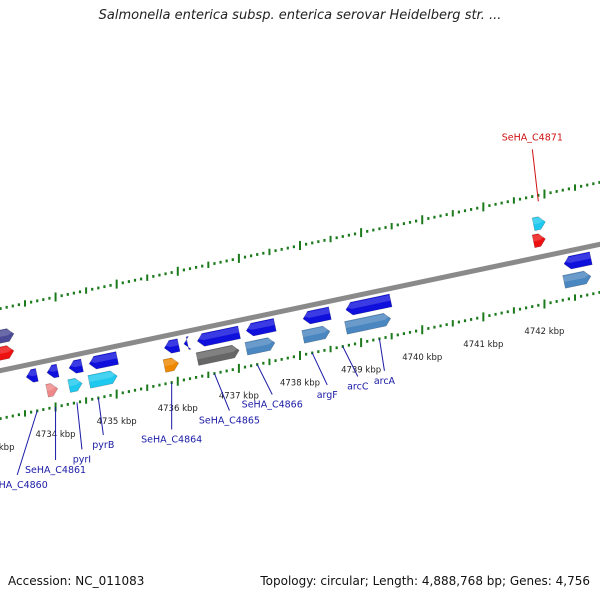  I want to click on gene-label: arcC, so click(358, 386).